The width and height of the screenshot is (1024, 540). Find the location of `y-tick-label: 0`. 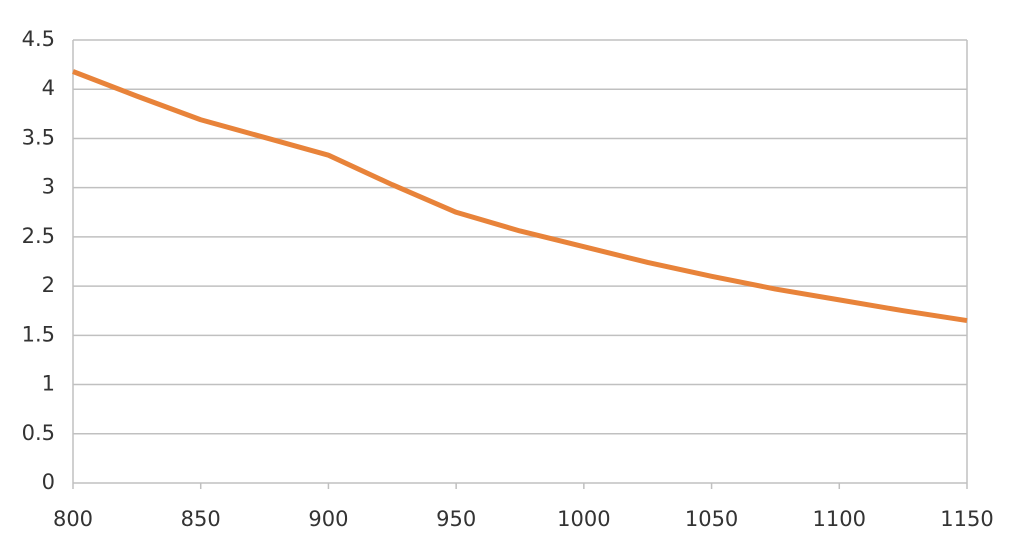

y-tick-label: 0 is located at coordinates (48, 482).